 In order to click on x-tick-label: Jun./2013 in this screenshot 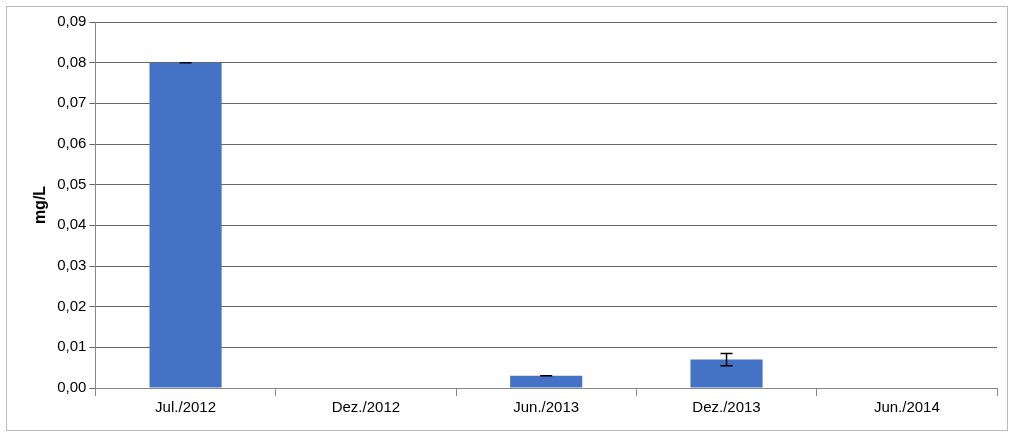, I will do `click(546, 407)`.